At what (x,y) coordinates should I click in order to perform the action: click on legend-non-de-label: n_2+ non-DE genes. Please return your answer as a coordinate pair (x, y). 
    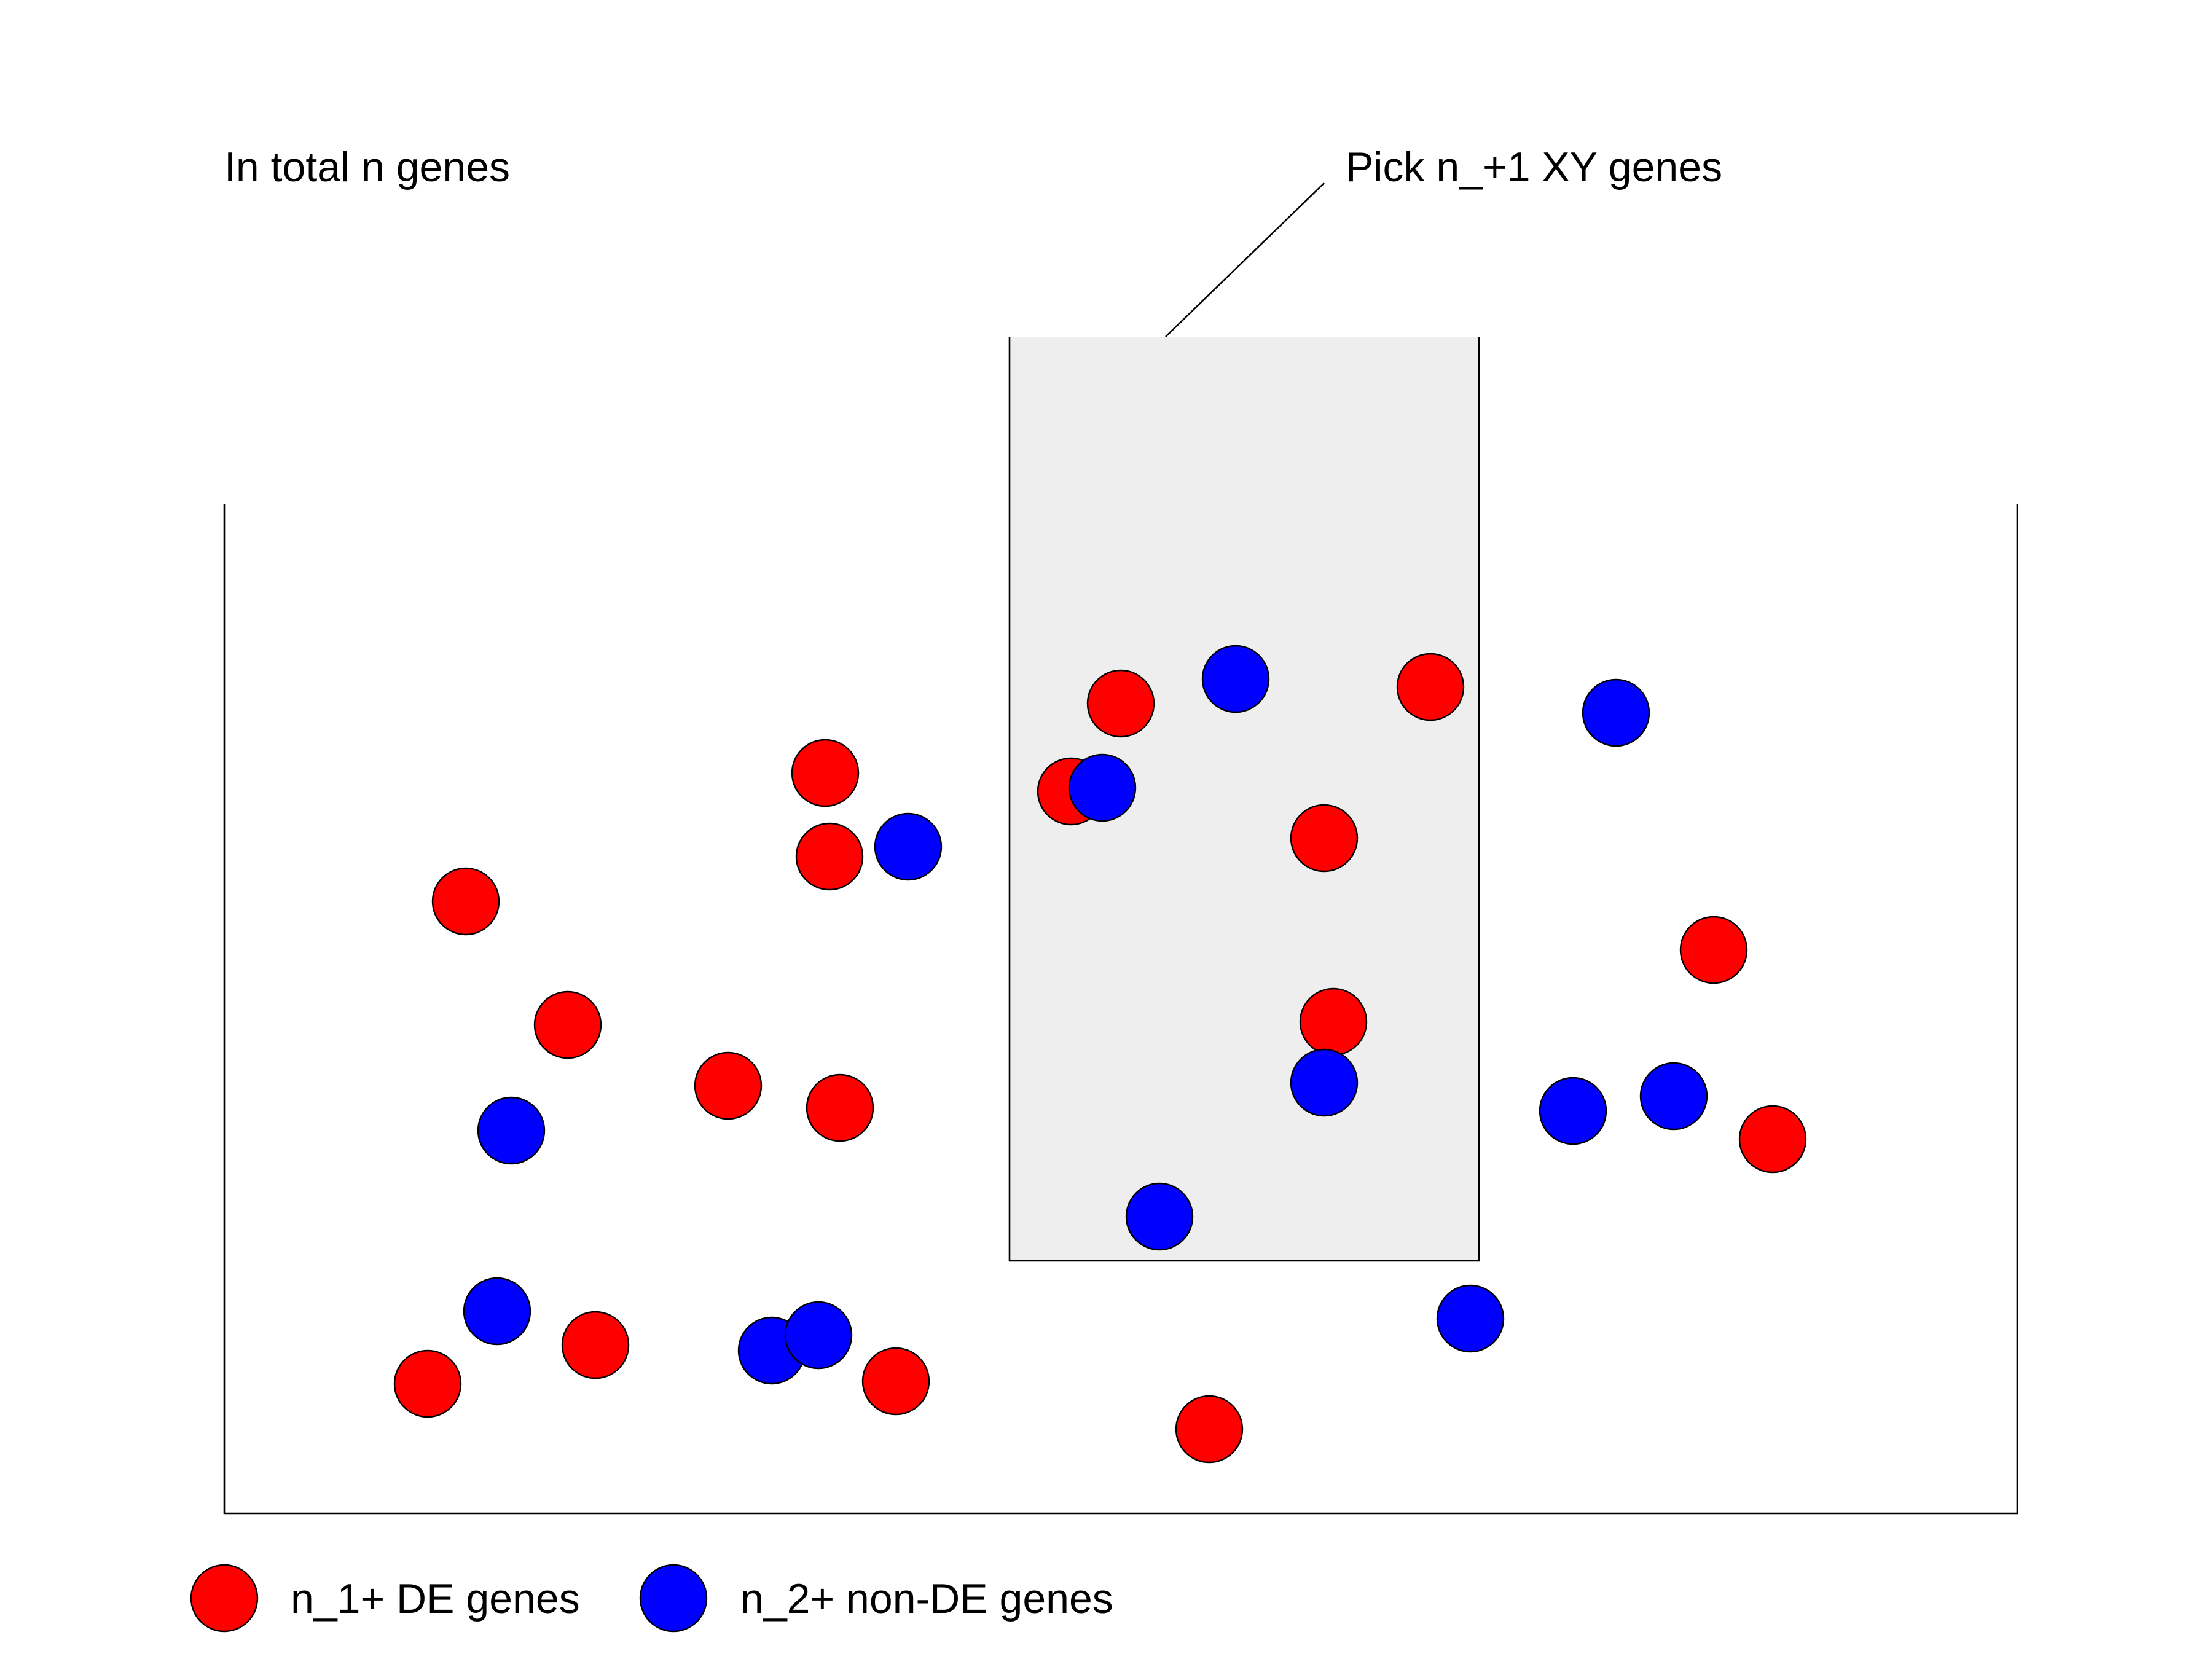
    Looking at the image, I should click on (926, 1598).